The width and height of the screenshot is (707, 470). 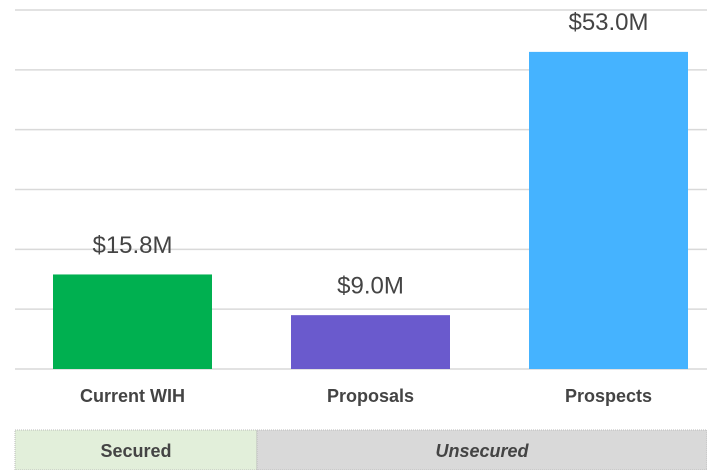 I want to click on group-label: Secured, so click(x=135, y=451).